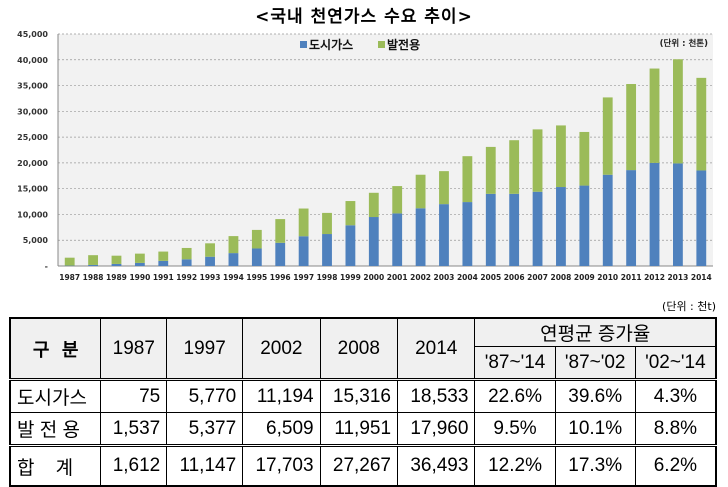 This screenshot has height=487, width=728. Describe the element at coordinates (631, 277) in the screenshot. I see `x-tick-label: 2011` at that location.